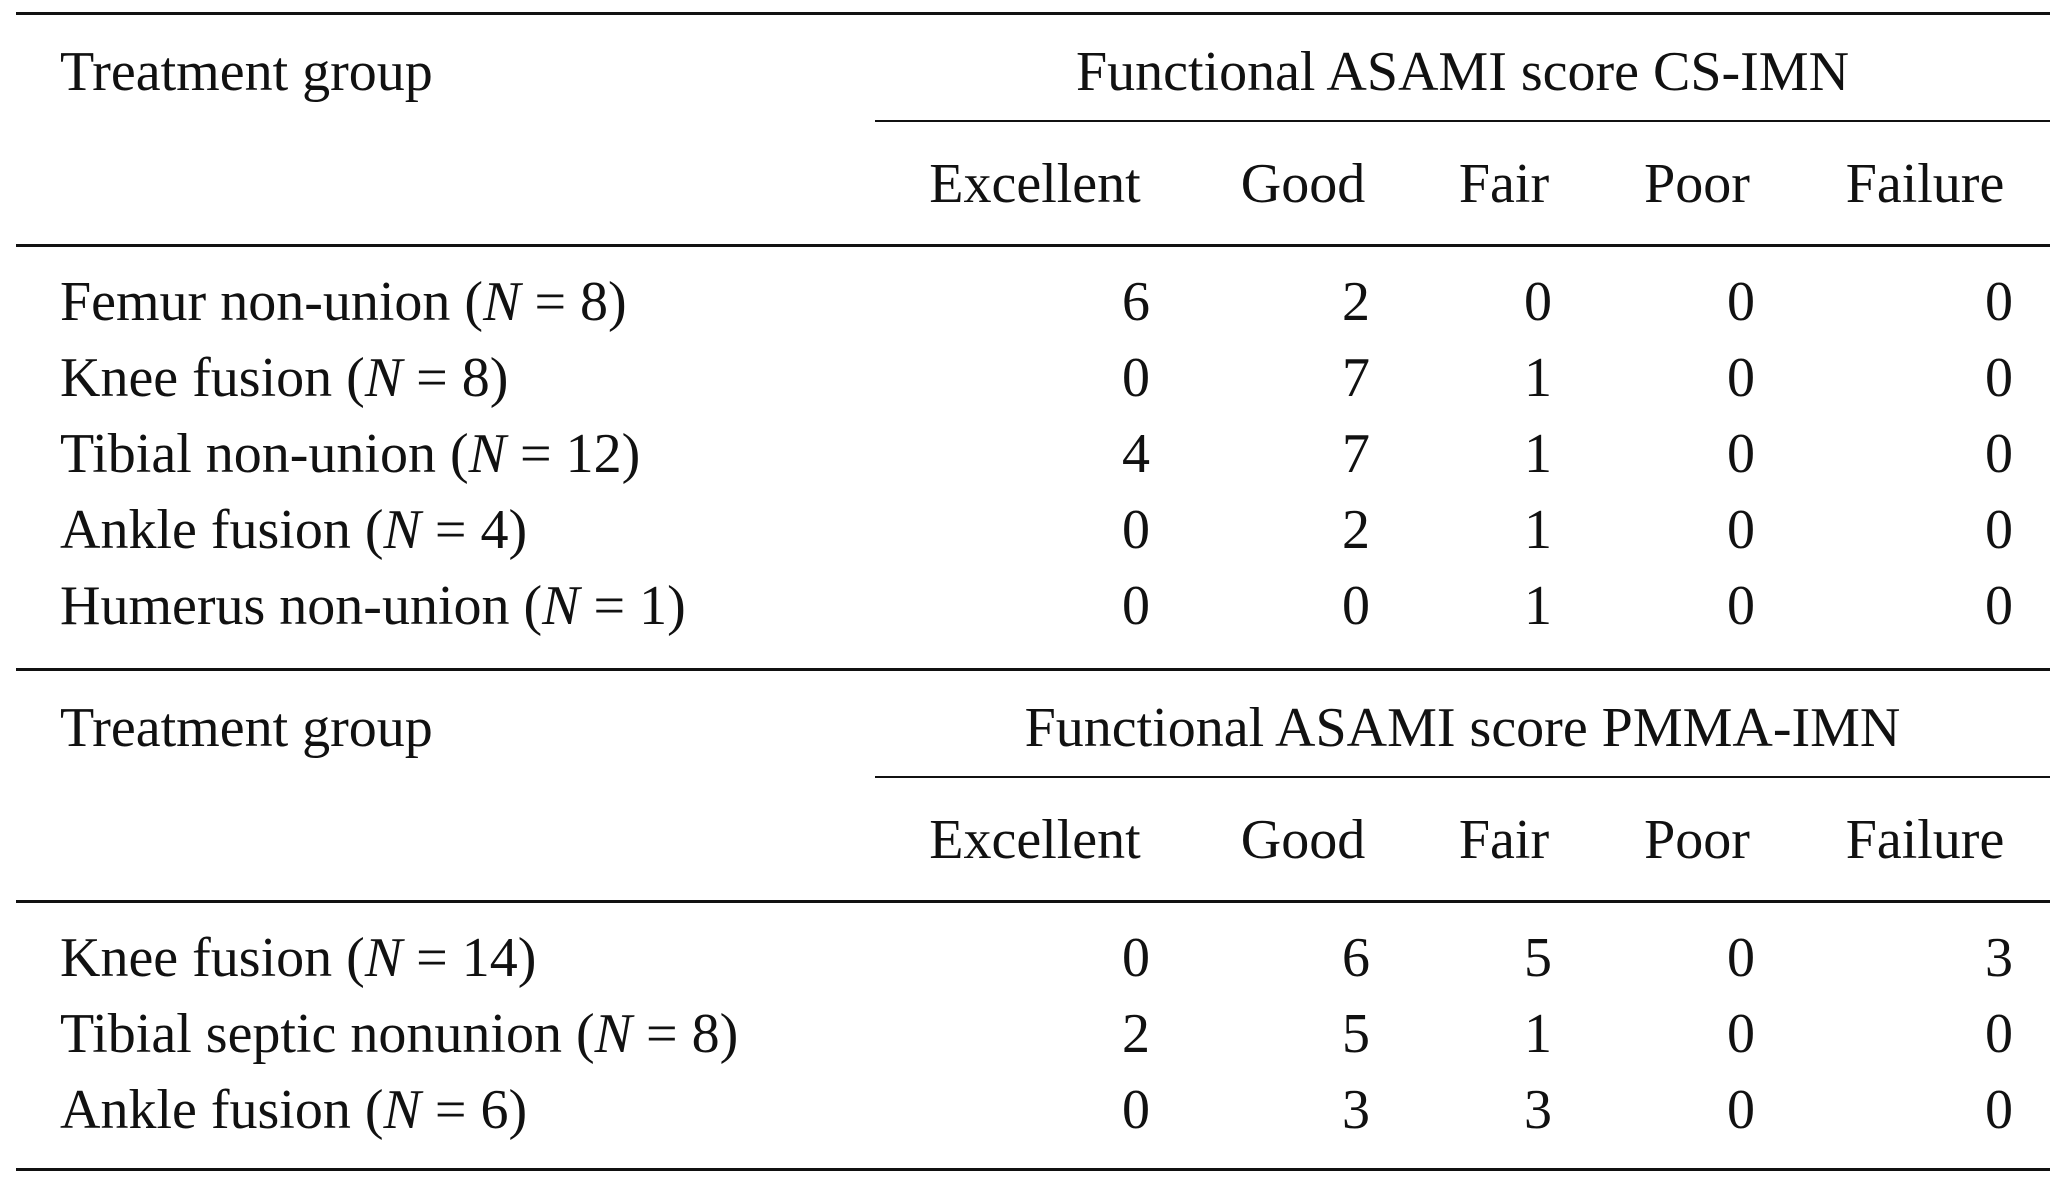 This screenshot has width=2067, height=1182. Describe the element at coordinates (399, 1034) in the screenshot. I see `row-label: Tibial septic nonunion (N = 8)` at that location.